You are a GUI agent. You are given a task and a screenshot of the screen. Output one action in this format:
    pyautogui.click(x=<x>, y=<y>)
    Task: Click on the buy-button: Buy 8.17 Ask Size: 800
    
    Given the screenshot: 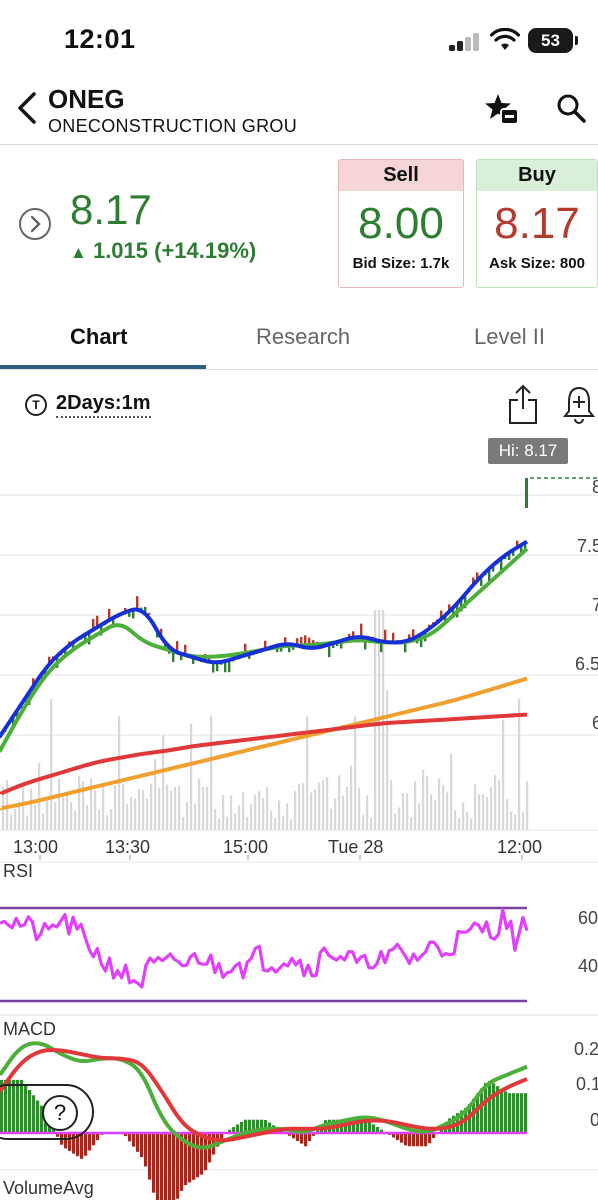 What is the action you would take?
    pyautogui.click(x=537, y=223)
    